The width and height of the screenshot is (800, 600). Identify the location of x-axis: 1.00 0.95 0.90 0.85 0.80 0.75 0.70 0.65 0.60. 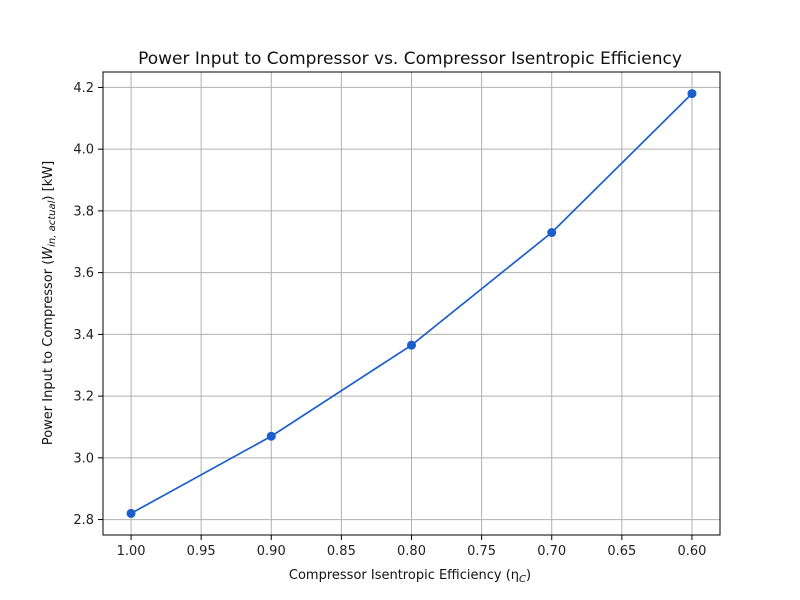
(411, 547).